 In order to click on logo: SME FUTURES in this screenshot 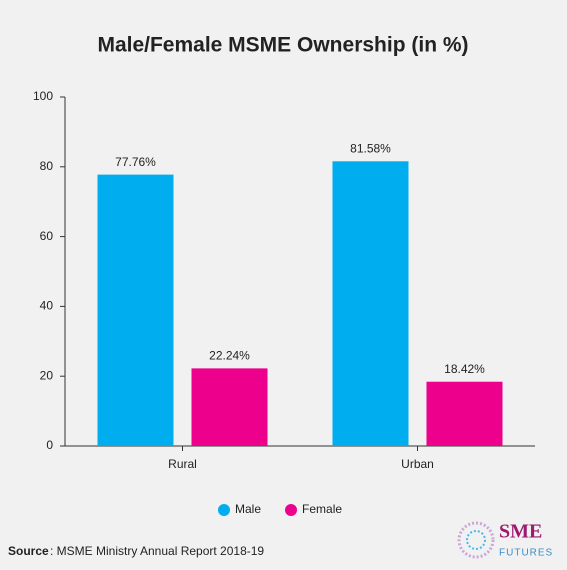, I will do `click(505, 540)`.